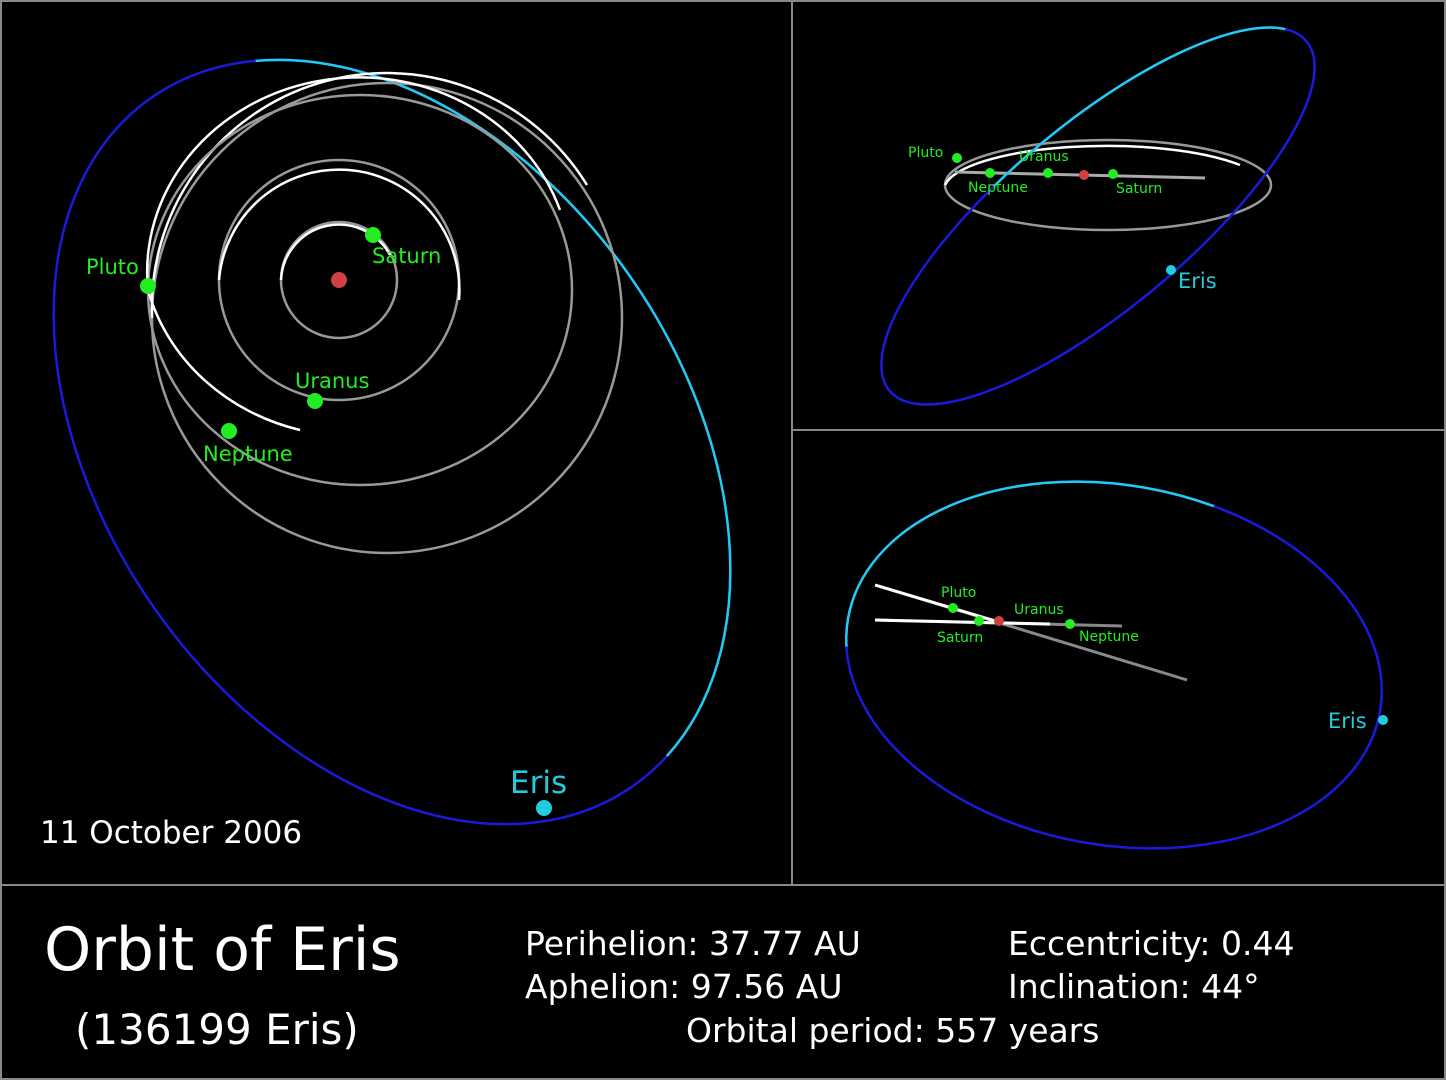 This screenshot has height=1080, width=1446. What do you see at coordinates (1114, 665) in the screenshot?
I see `side-orbits` at bounding box center [1114, 665].